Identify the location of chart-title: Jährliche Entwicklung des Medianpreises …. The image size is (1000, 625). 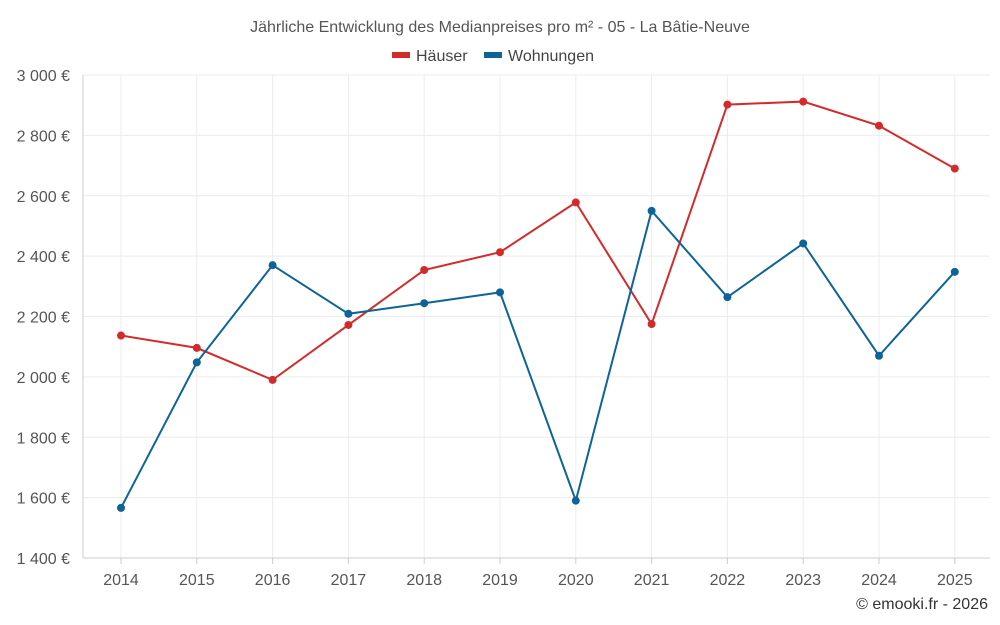
(500, 27).